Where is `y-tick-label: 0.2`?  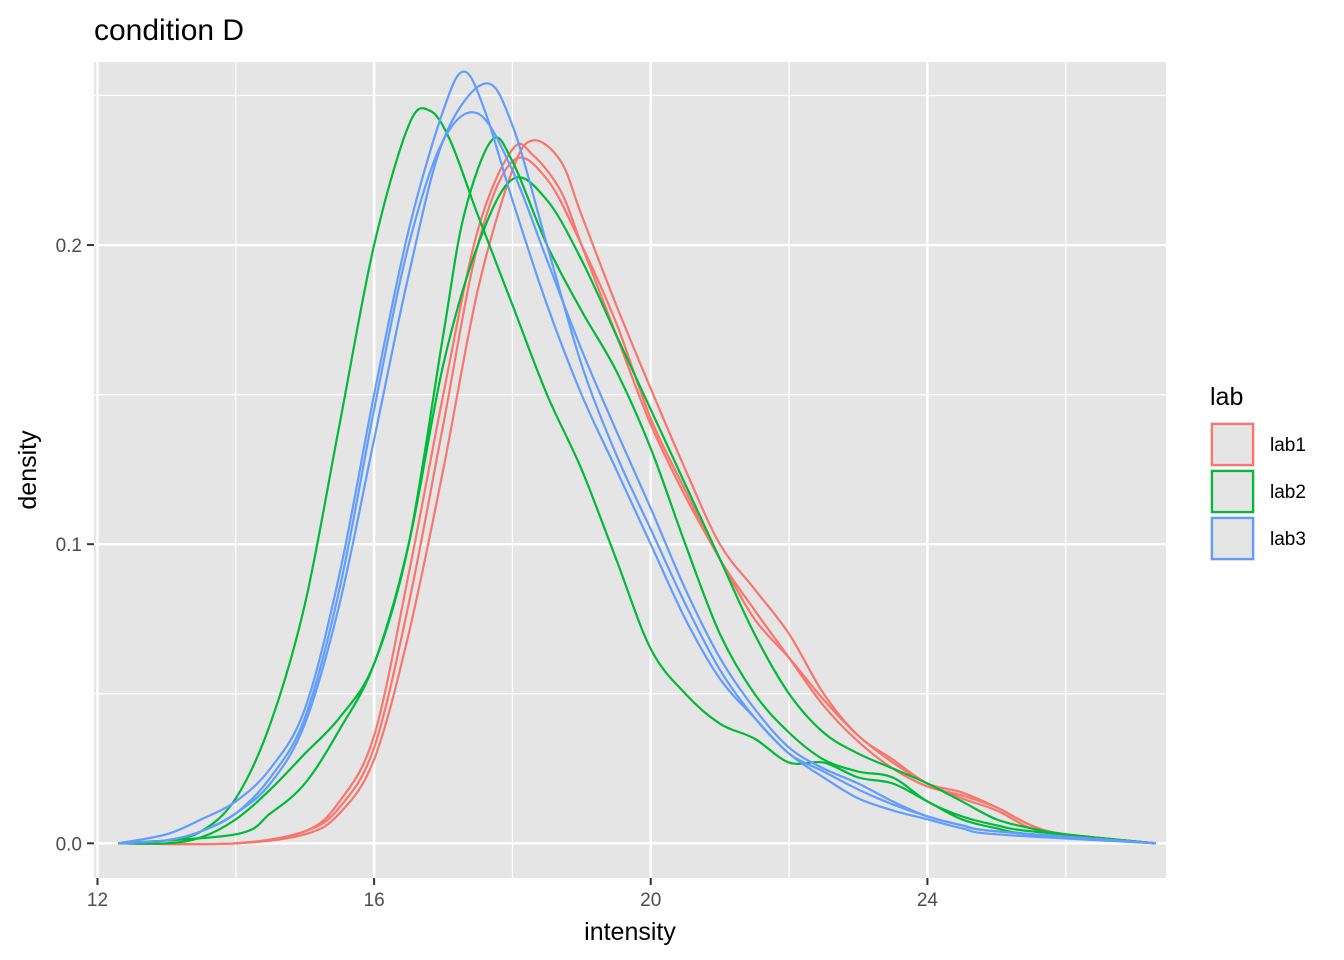
y-tick-label: 0.2 is located at coordinates (69, 246).